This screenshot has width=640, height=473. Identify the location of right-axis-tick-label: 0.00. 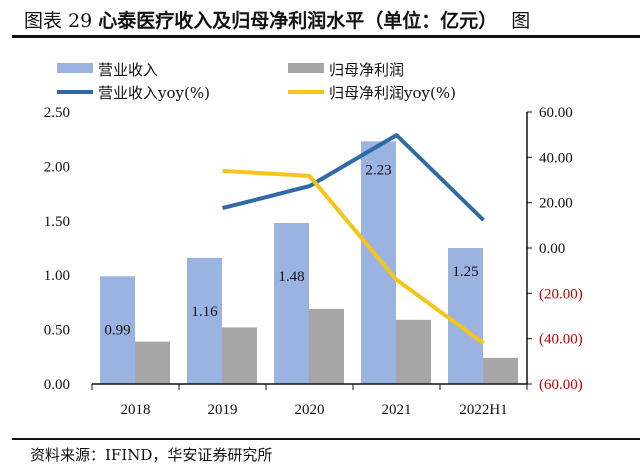
(552, 249).